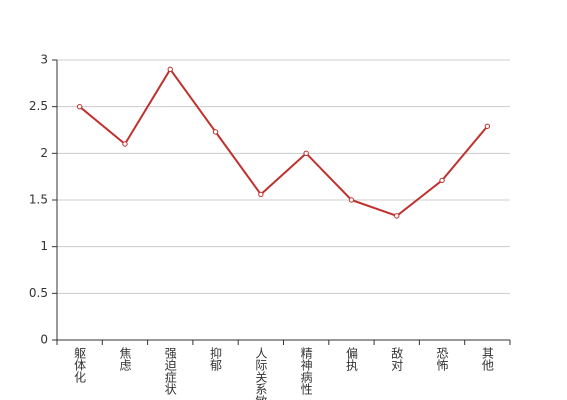  Describe the element at coordinates (38, 106) in the screenshot. I see `y-tick-label: 2.5` at that location.